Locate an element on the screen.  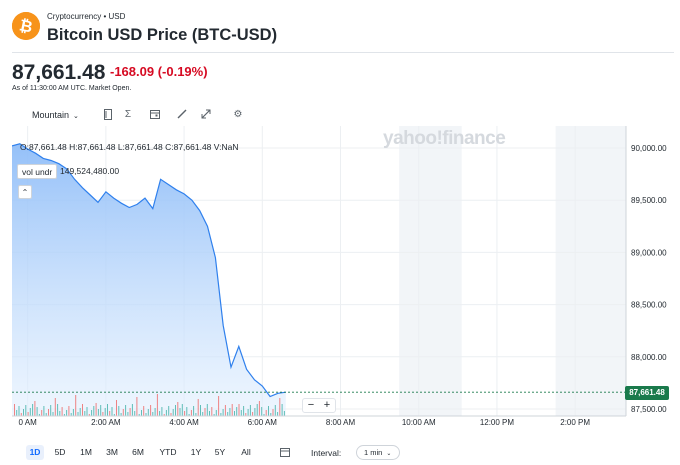
range-6m: 6M is located at coordinates (138, 452).